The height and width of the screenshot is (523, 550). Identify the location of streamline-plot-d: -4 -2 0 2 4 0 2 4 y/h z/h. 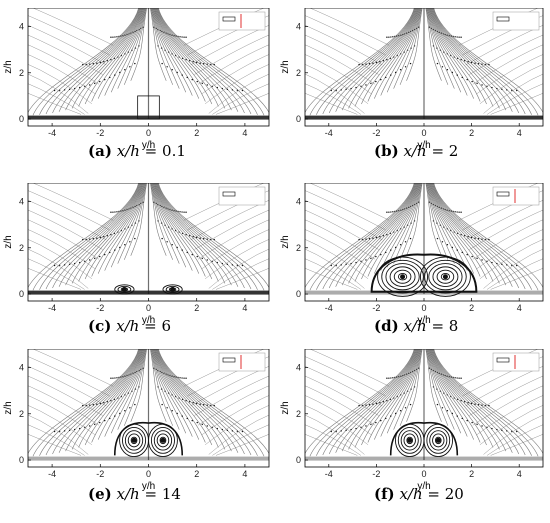
(412, 254).